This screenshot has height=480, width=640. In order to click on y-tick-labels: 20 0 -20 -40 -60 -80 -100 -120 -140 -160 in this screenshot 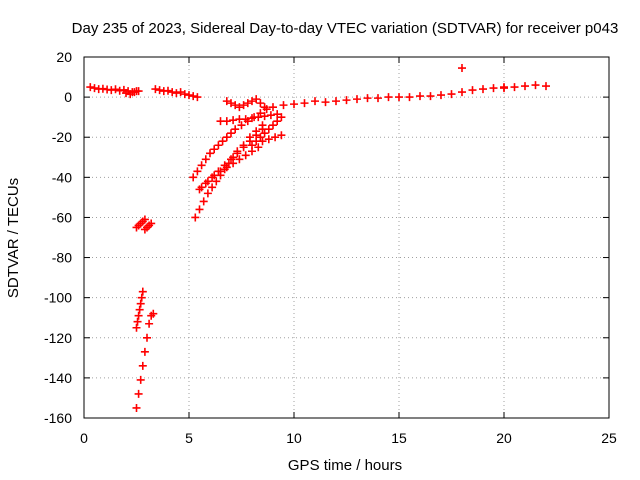, I will do `click(58, 237)`.